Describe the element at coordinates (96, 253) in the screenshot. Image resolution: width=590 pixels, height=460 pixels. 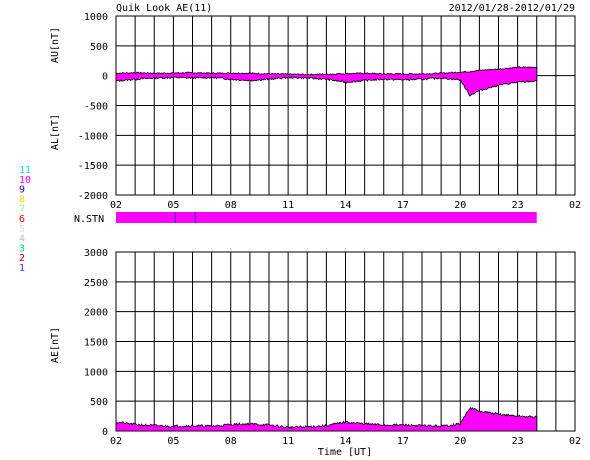
I see `ae-ytick-label: 3000` at that location.